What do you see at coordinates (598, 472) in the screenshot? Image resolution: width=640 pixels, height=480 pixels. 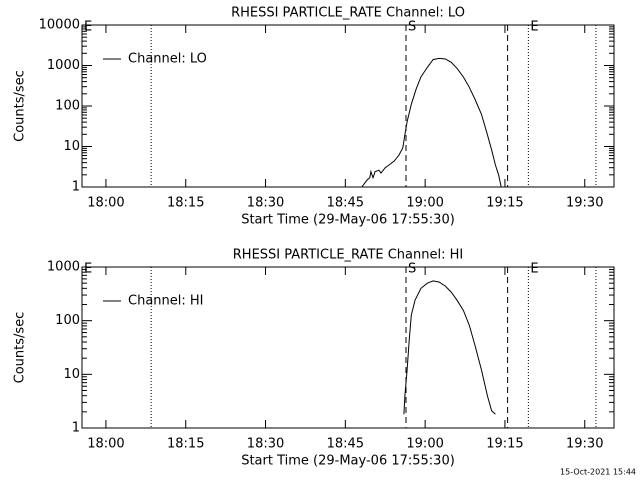 I see `timestamp: 15-Oct-2021 15:44` at bounding box center [598, 472].